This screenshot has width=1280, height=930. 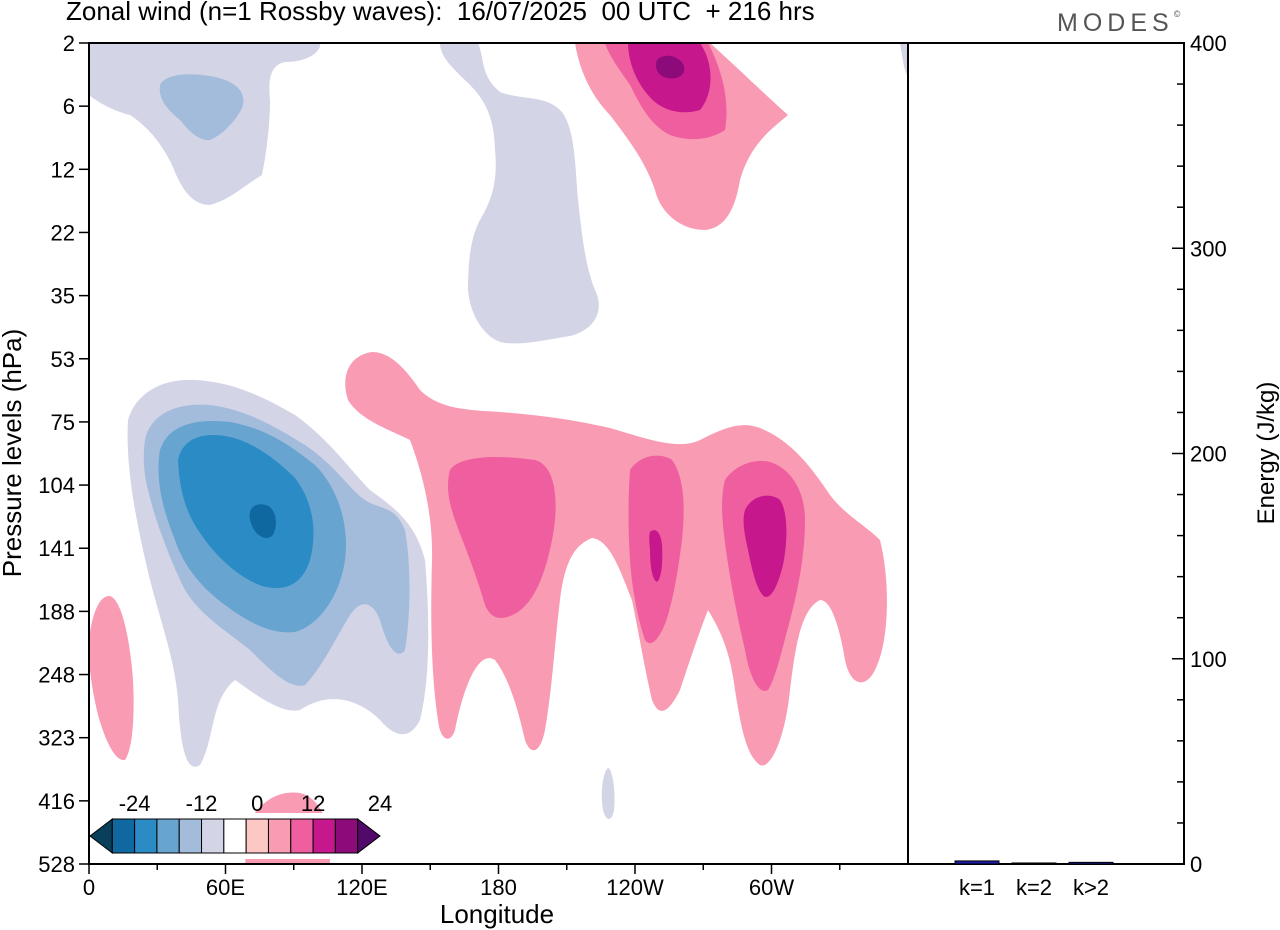 What do you see at coordinates (202, 803) in the screenshot?
I see `colorbar-tick-label: -12` at bounding box center [202, 803].